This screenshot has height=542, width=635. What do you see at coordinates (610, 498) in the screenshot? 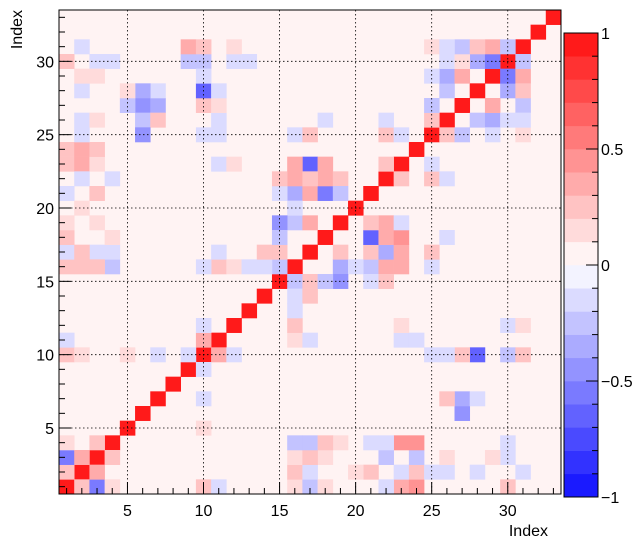
I see `colorbar-tick-label: −1` at bounding box center [610, 498].